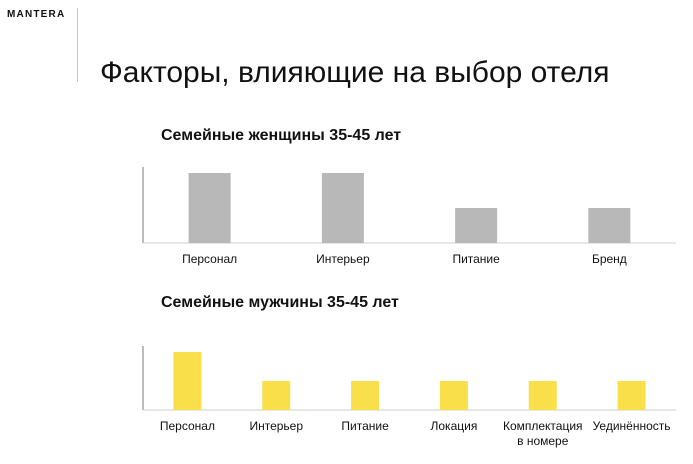 This screenshot has width=693, height=464. Describe the element at coordinates (281, 135) in the screenshot. I see `chart-women-title: Семейные женщины 35-45 лет` at that location.